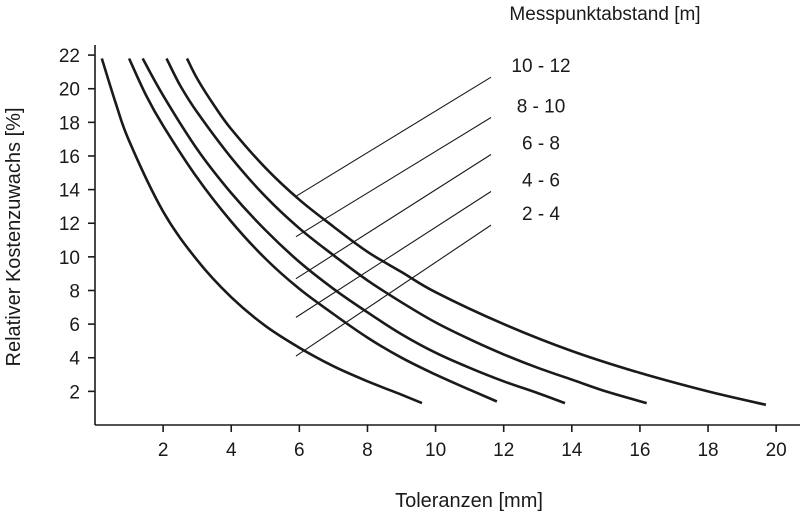 The image size is (800, 515). What do you see at coordinates (707, 450) in the screenshot?
I see `x-tick-label: 18` at bounding box center [707, 450].